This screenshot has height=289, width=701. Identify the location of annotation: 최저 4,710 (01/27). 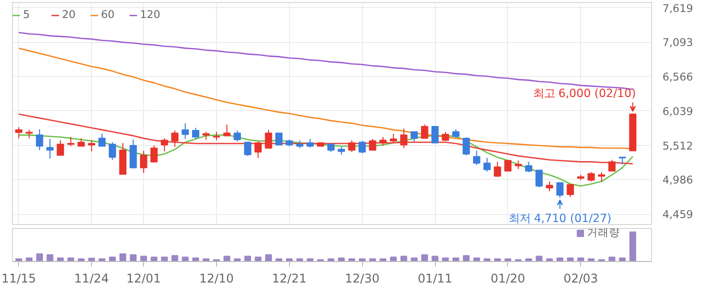
(560, 218).